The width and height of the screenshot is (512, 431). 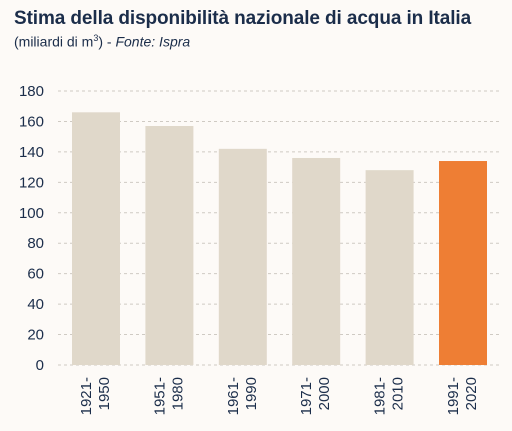 I want to click on y-tick-label: 60, so click(x=35, y=274).